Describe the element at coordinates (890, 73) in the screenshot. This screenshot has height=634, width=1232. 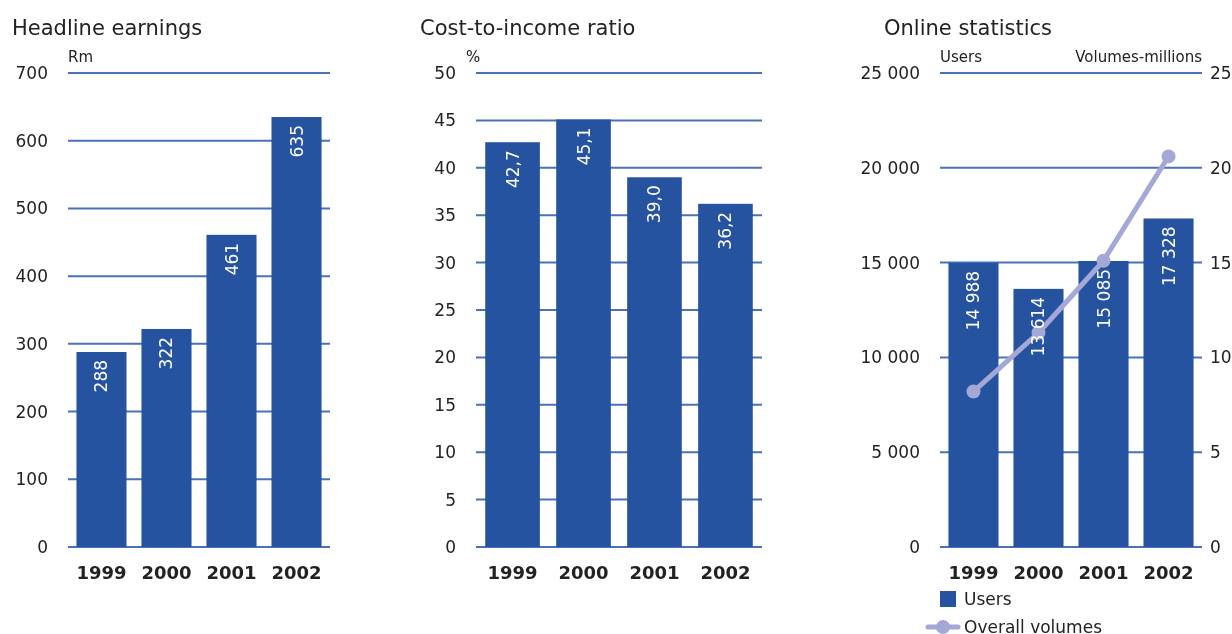
I see `y-tick-label: 25 000` at that location.